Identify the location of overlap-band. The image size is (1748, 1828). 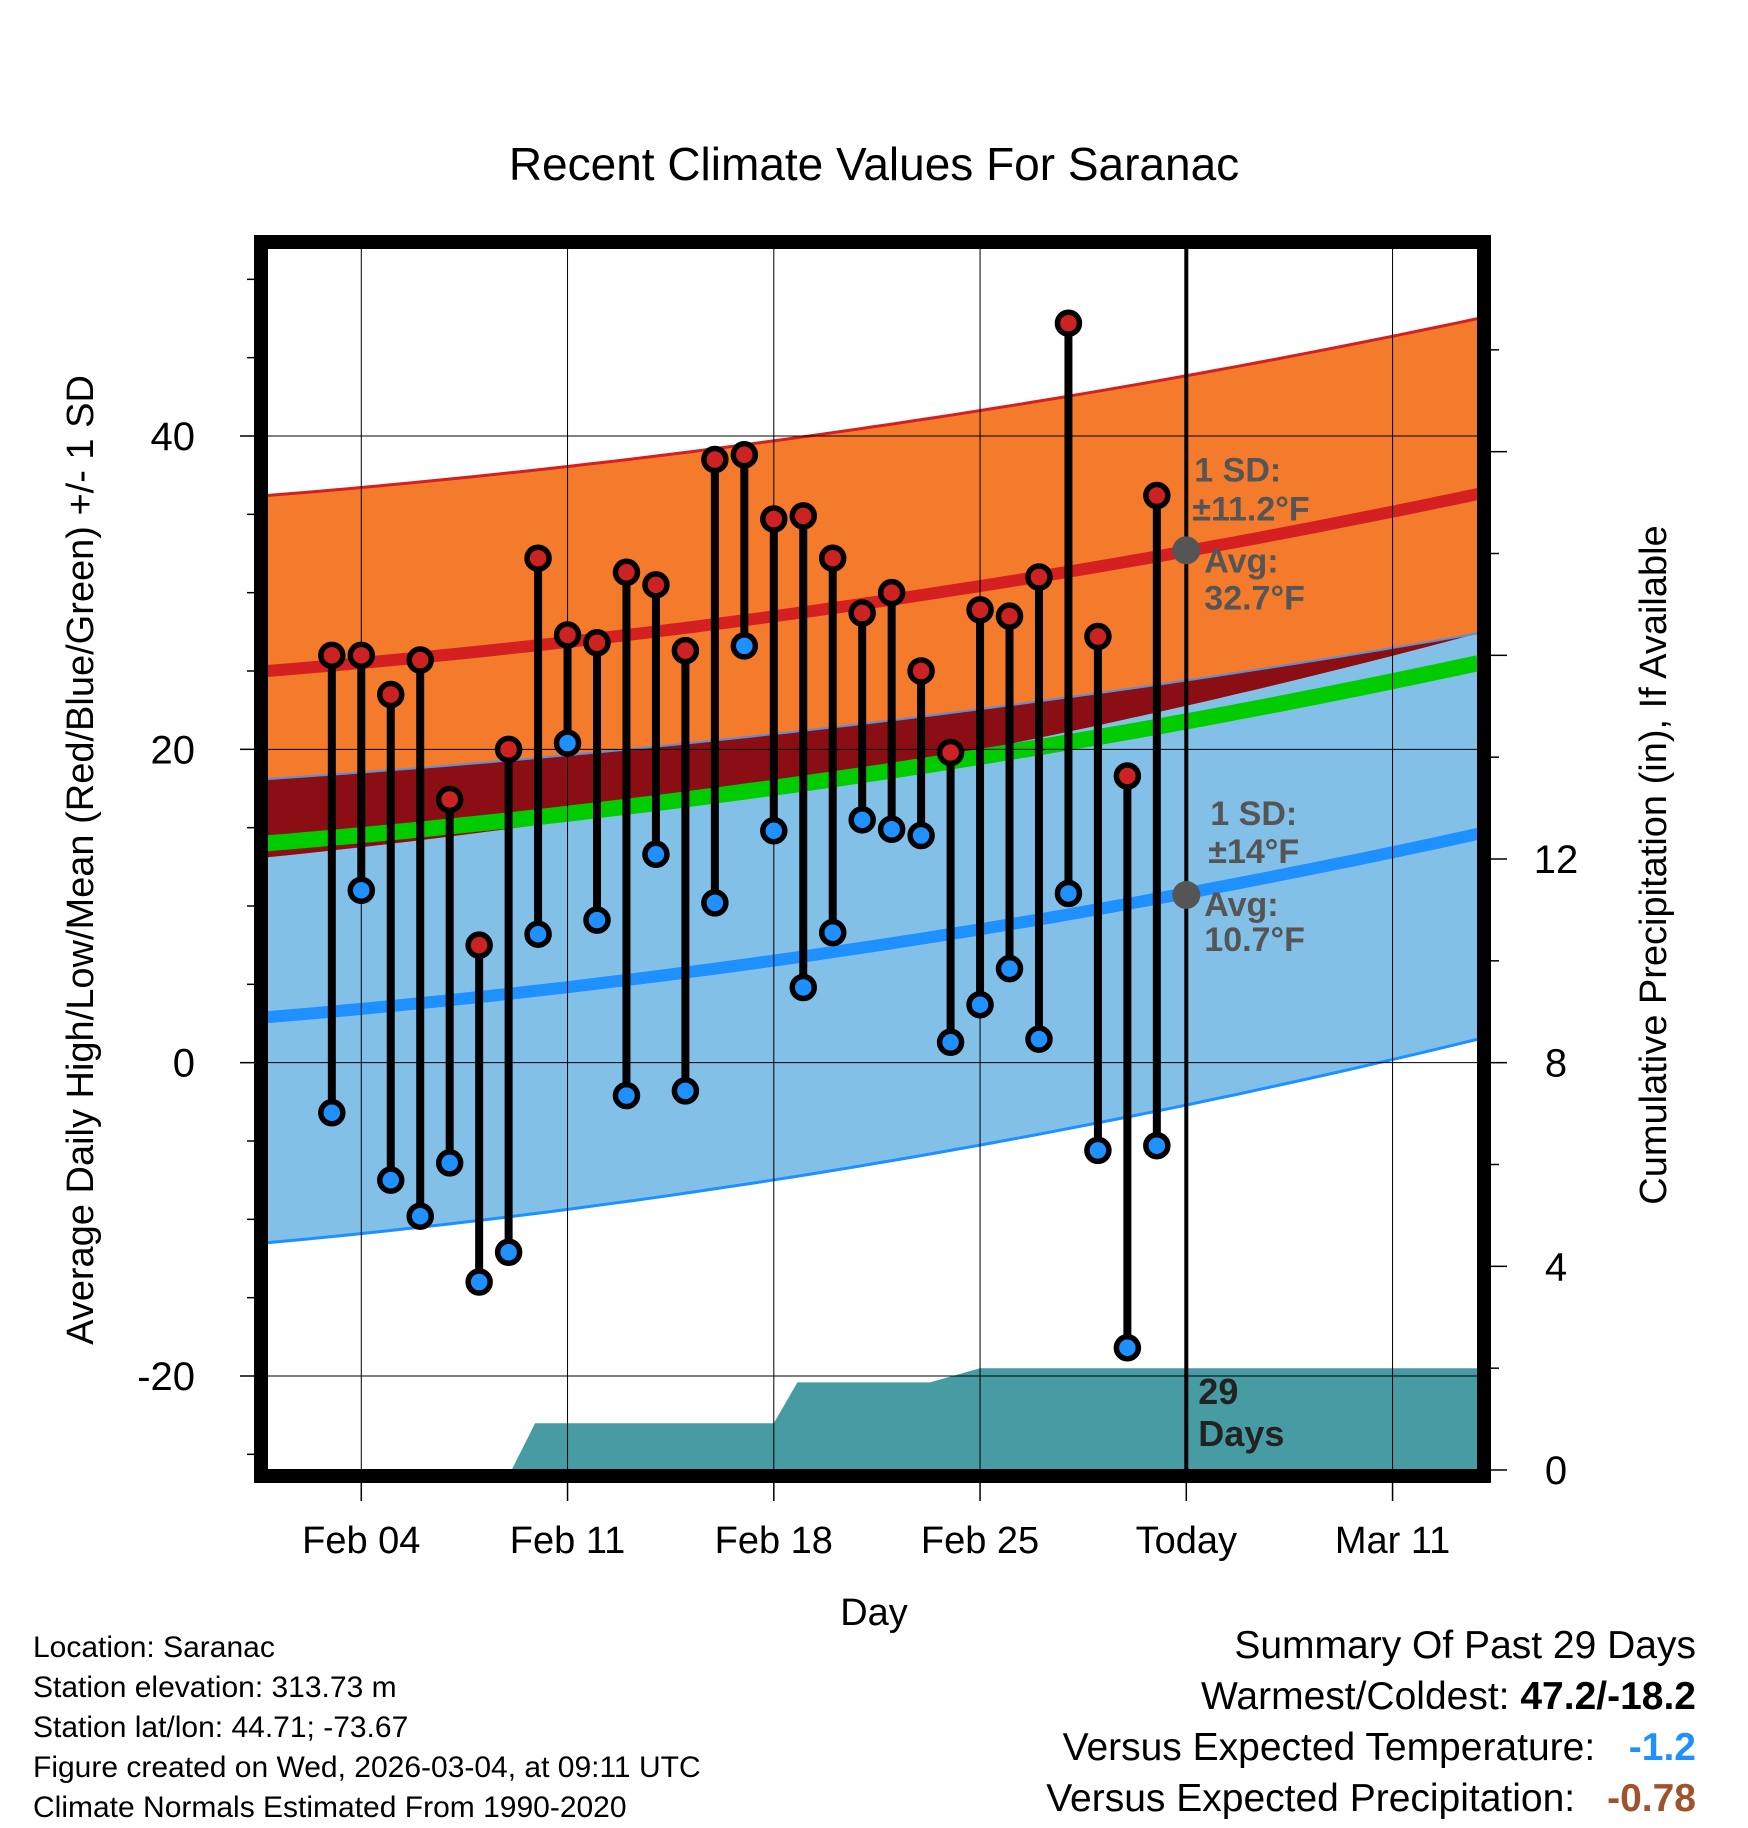
(872, 745).